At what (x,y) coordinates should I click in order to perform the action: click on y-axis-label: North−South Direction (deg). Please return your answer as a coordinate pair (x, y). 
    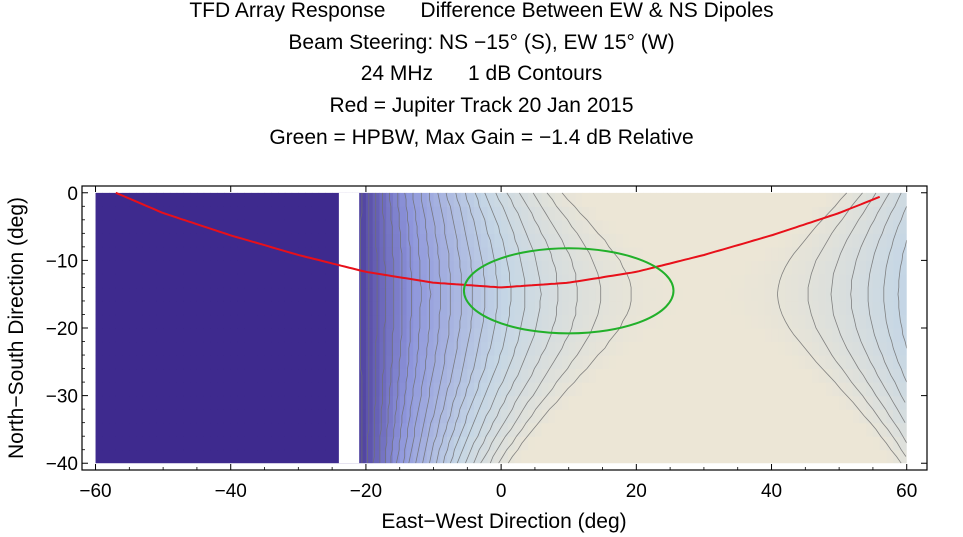
    Looking at the image, I should click on (16, 328).